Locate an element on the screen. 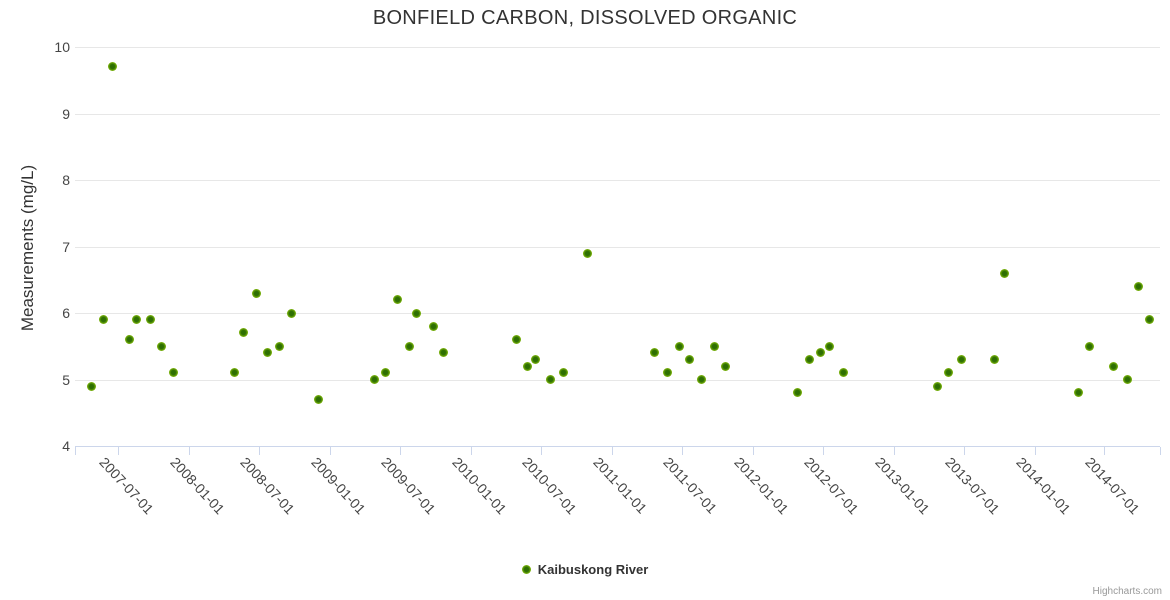 This screenshot has width=1170, height=600. x-axis-tick-label: 2013-01-01 is located at coordinates (902, 486).